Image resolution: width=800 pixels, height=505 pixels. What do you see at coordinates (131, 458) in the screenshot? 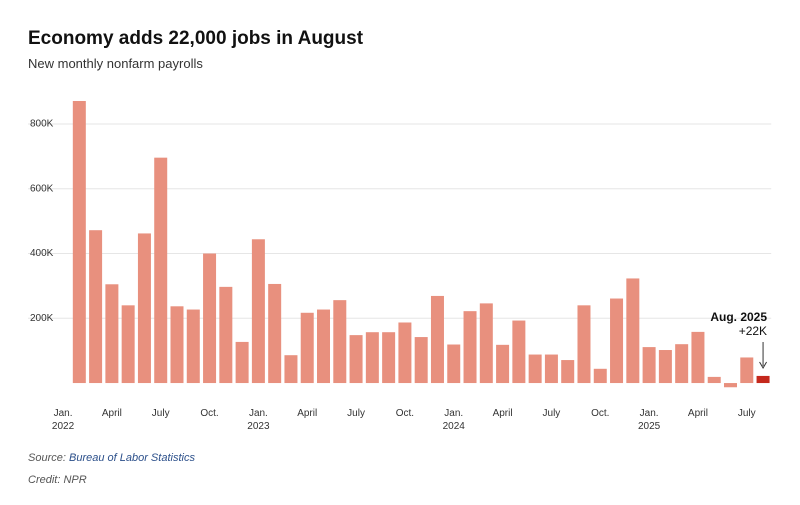
I see `source-link: Bureau of Labor Statistics` at bounding box center [131, 458].